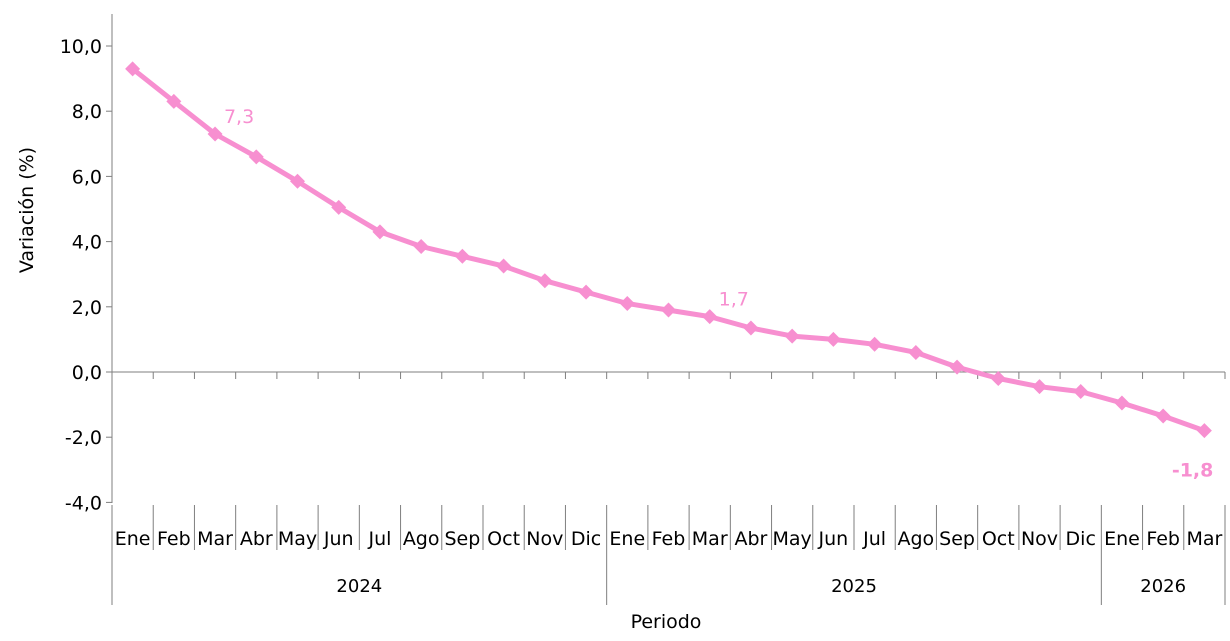  I want to click on data-label: 1,7, so click(734, 300).